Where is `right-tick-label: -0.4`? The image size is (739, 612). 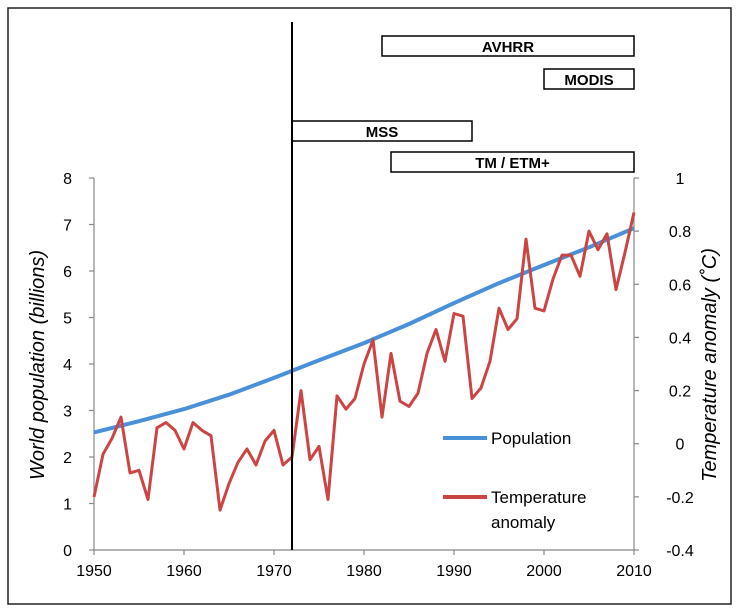
right-tick-label: -0.4 is located at coordinates (680, 551).